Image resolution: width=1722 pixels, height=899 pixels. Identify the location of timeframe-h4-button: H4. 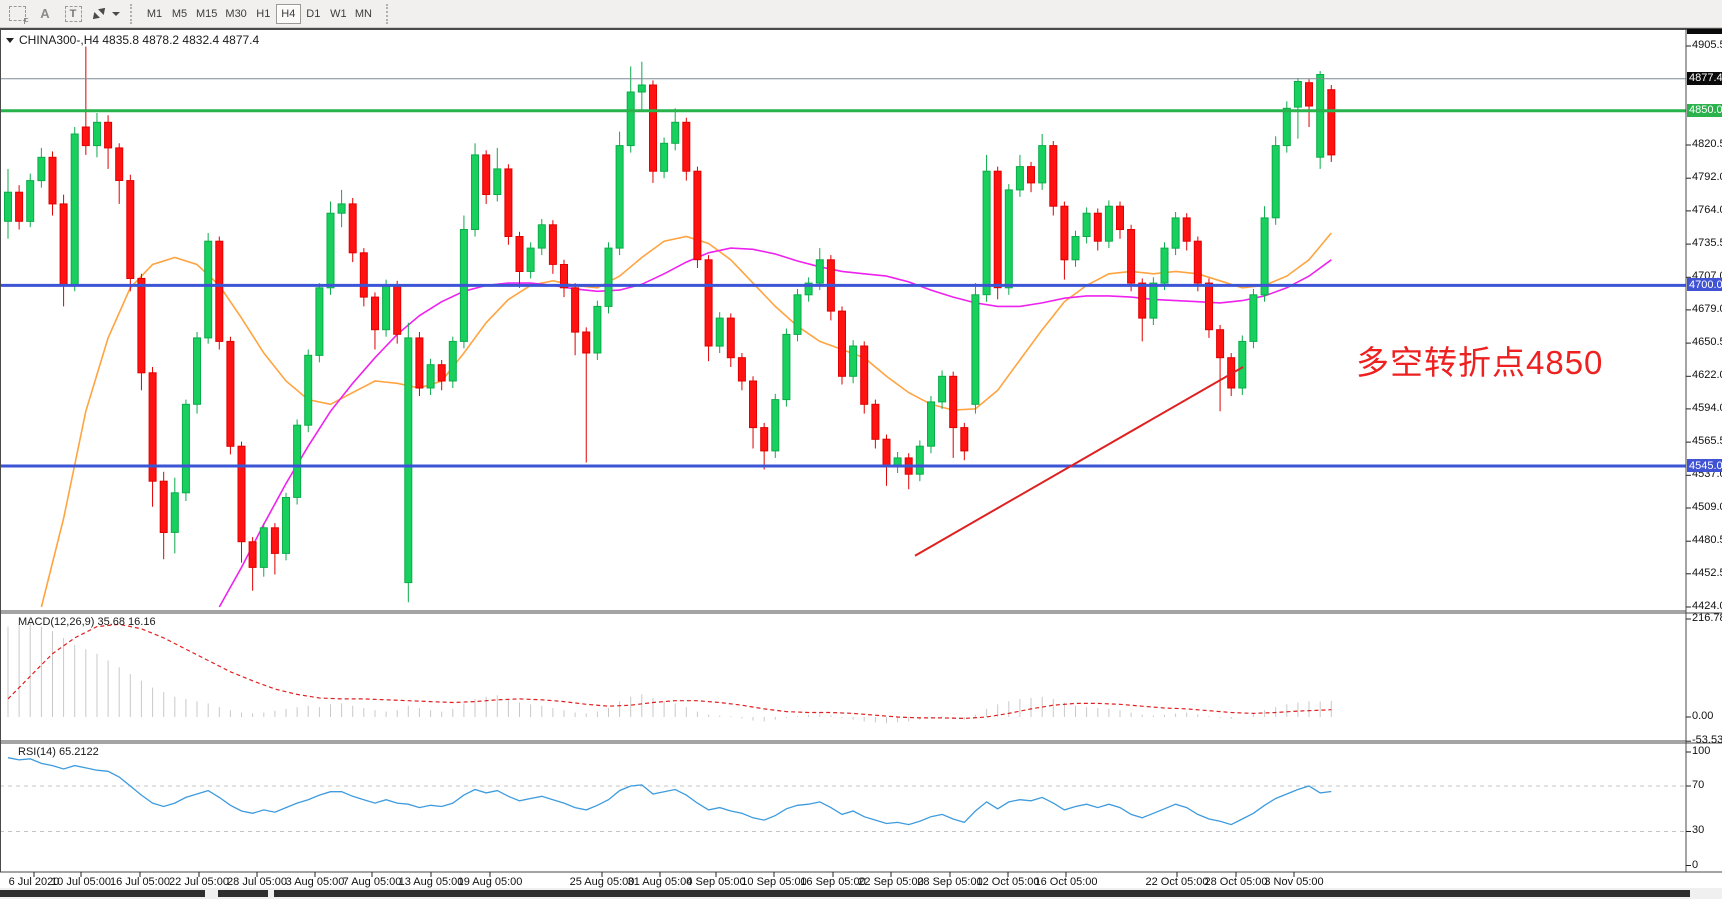
(288, 13).